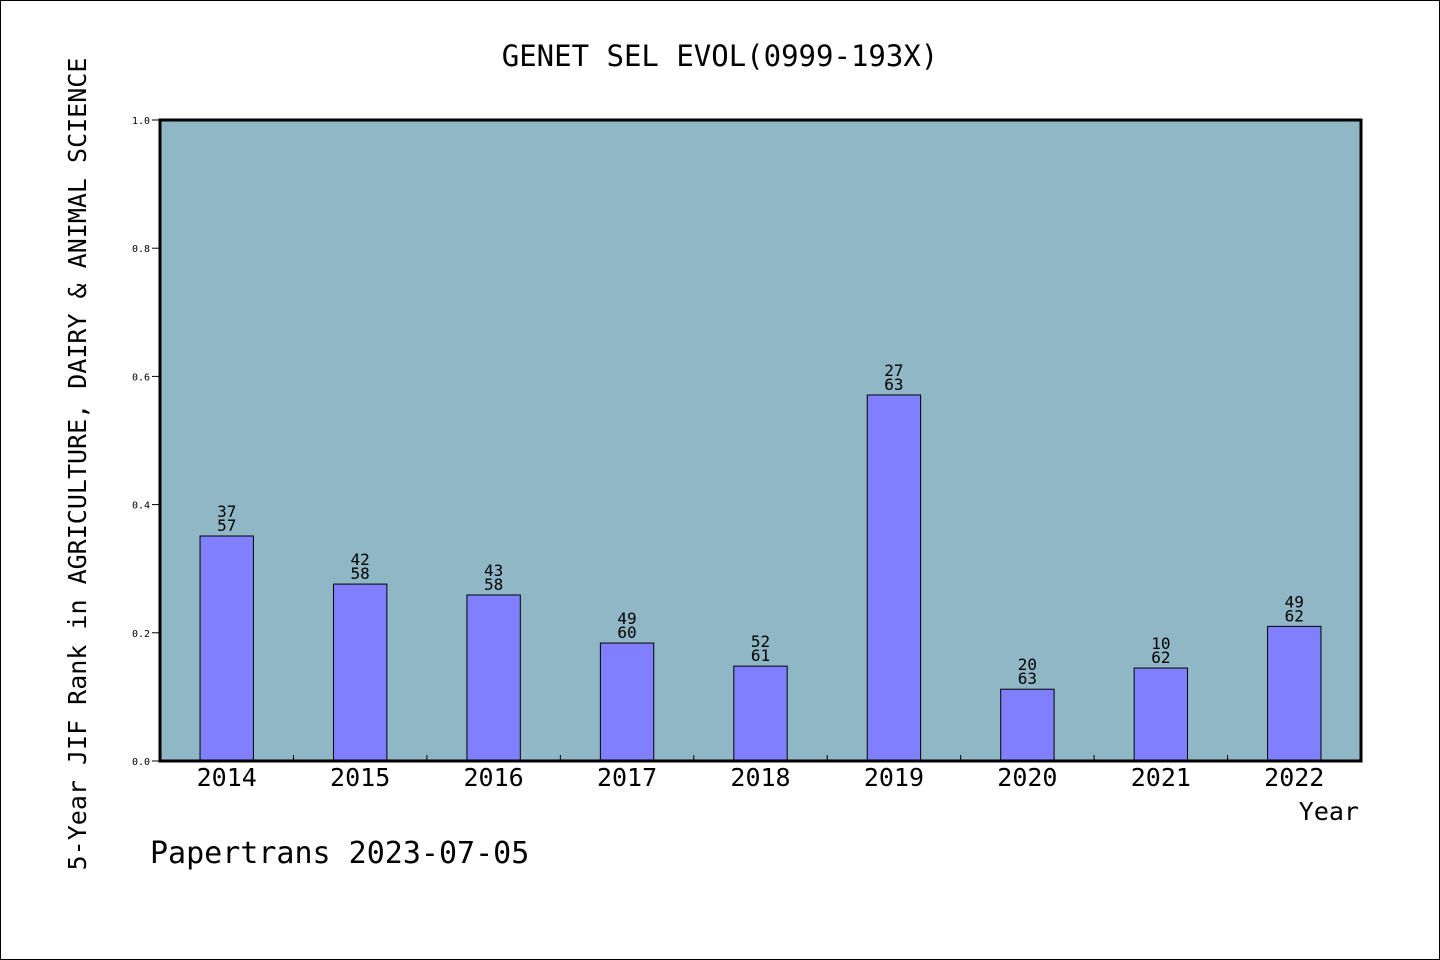 The image size is (1440, 960). Describe the element at coordinates (141, 634) in the screenshot. I see `y-tick-label: 0.2` at that location.